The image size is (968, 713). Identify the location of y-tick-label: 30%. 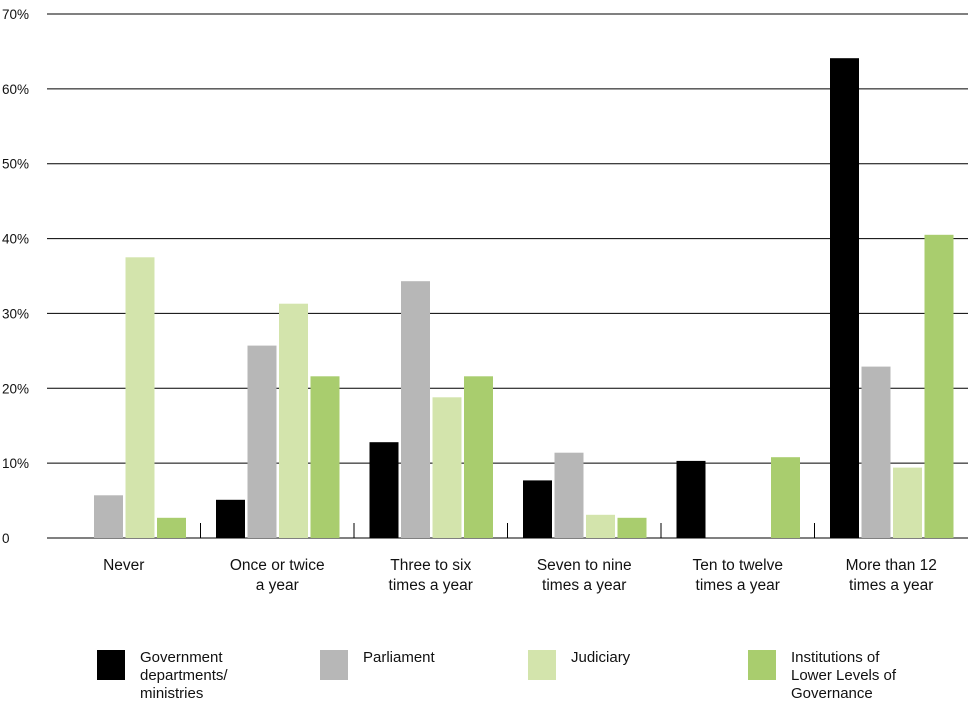
(15, 313).